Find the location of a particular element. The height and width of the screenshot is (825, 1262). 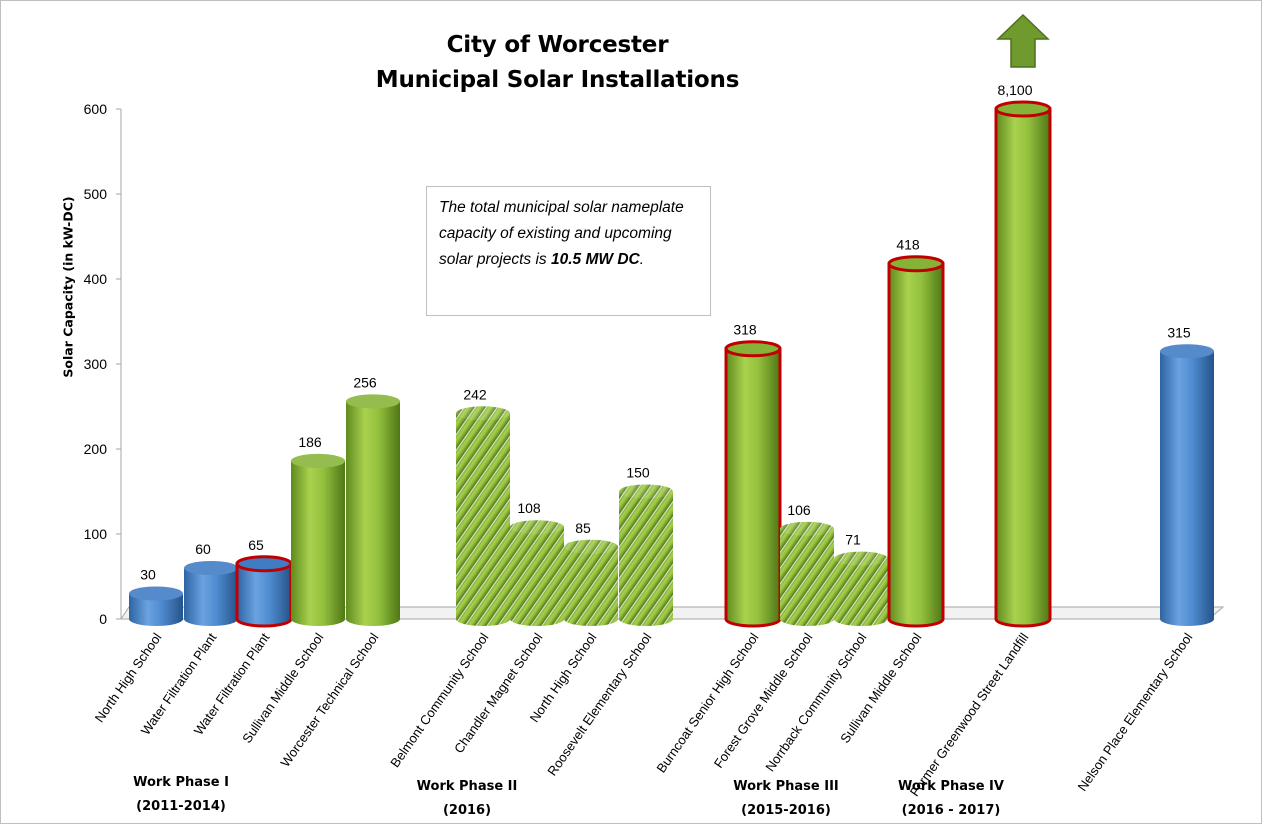

data-label: 60 is located at coordinates (203, 549).